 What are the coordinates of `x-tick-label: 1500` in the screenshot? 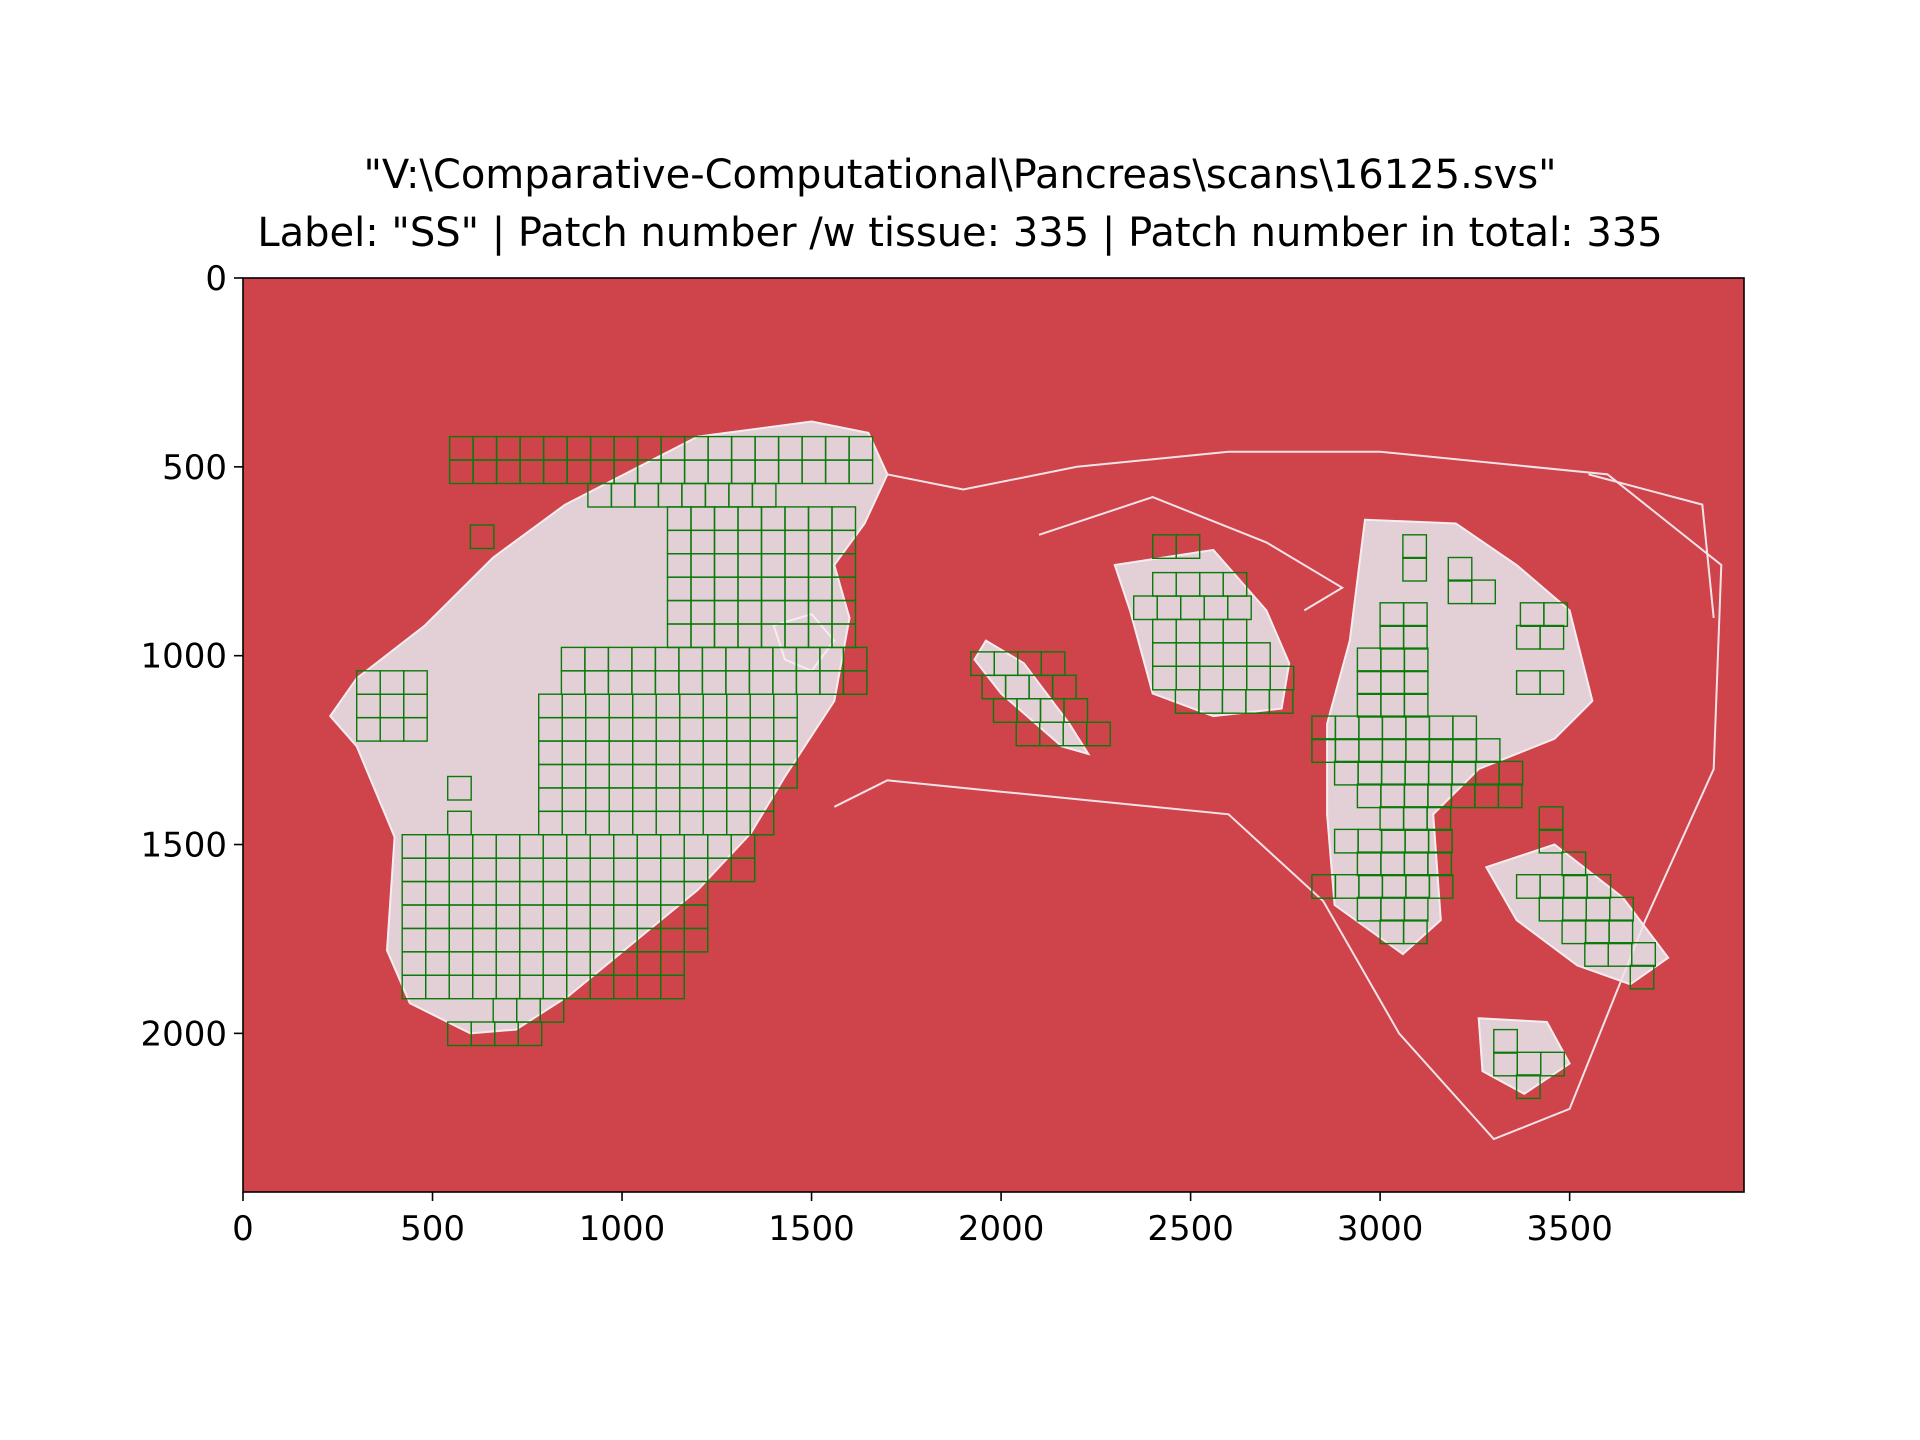 It's located at (811, 1229).